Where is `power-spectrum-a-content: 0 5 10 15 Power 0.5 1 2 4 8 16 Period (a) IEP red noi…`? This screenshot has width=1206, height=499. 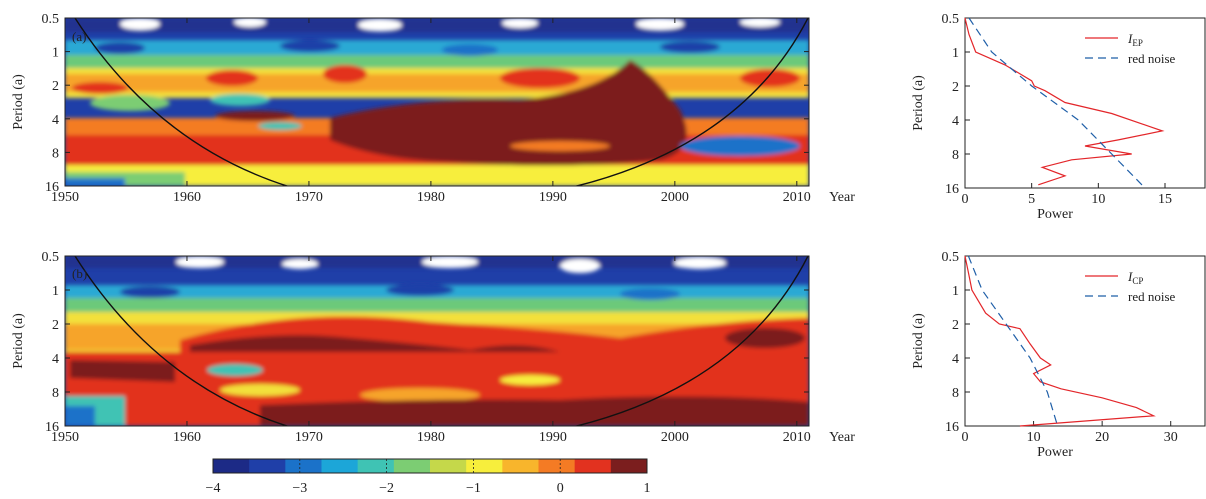
power-spectrum-a-content: 0 5 10 15 Power 0.5 1 2 4 8 16 Period (a) IEP red noi… is located at coordinates (1043, 117).